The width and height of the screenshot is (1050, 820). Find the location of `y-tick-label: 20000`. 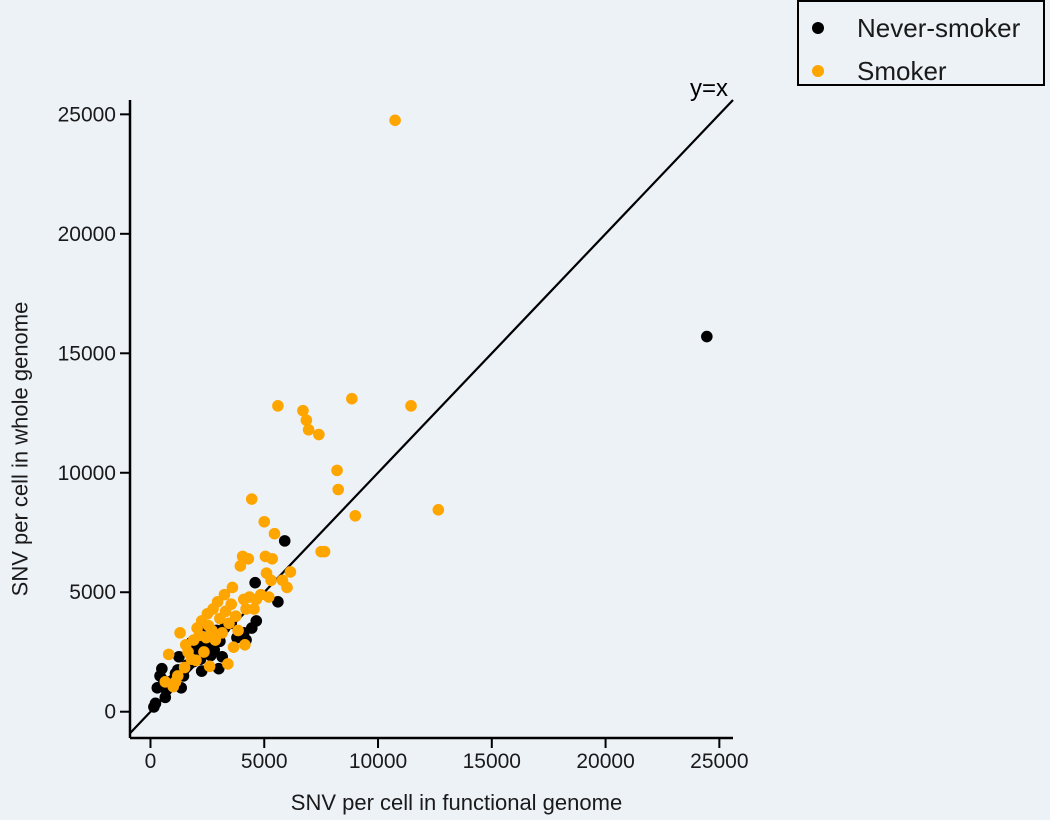

y-tick-label: 20000 is located at coordinates (87, 234).